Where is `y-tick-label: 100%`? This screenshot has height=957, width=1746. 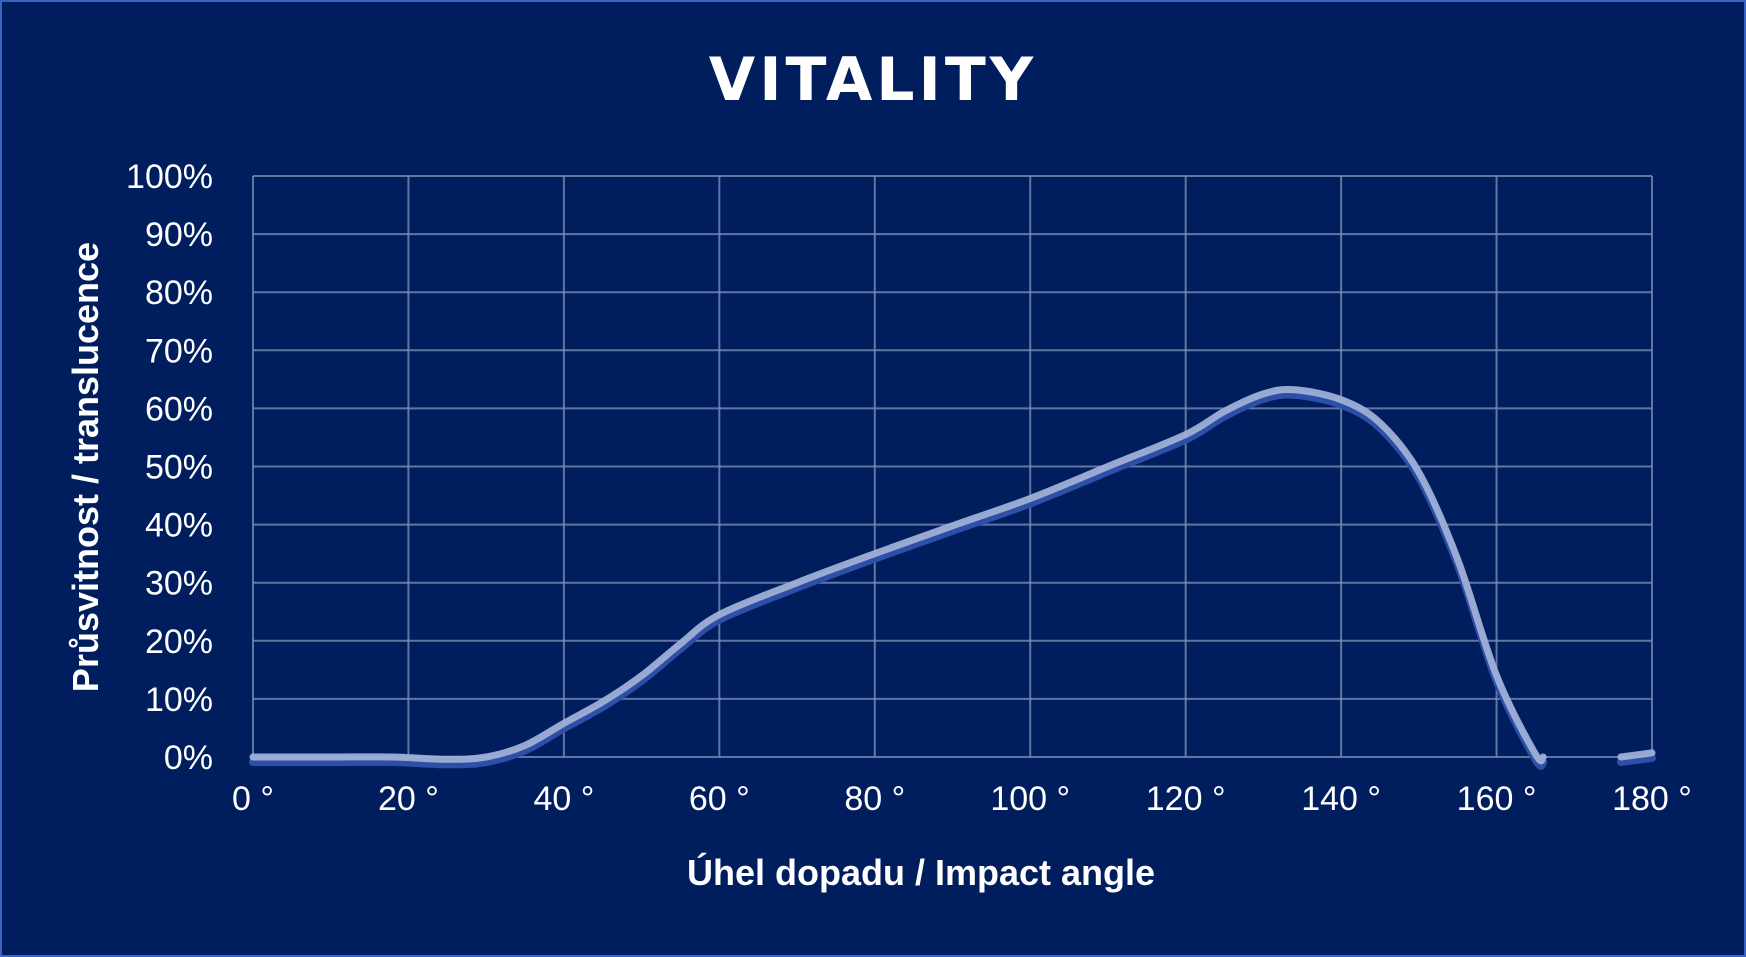
y-tick-label: 100% is located at coordinates (169, 177).